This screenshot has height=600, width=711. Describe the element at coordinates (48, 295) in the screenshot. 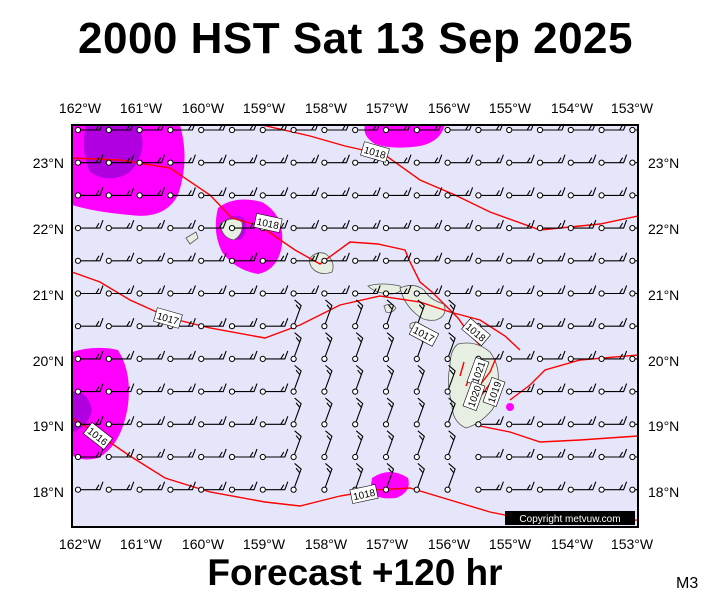

I see `lat-label: 21°N` at that location.